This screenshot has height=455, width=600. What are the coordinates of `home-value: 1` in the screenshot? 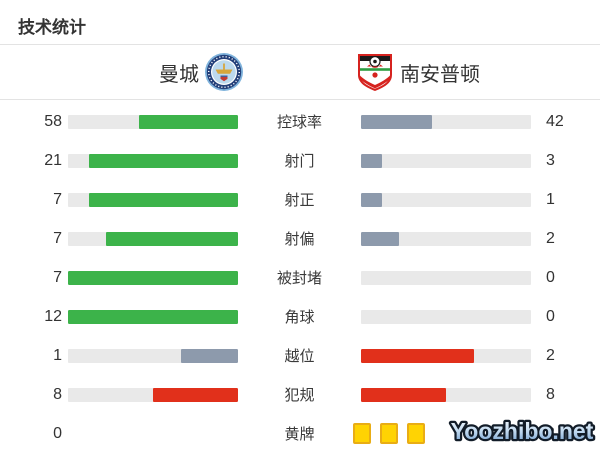 It's located at (57, 355).